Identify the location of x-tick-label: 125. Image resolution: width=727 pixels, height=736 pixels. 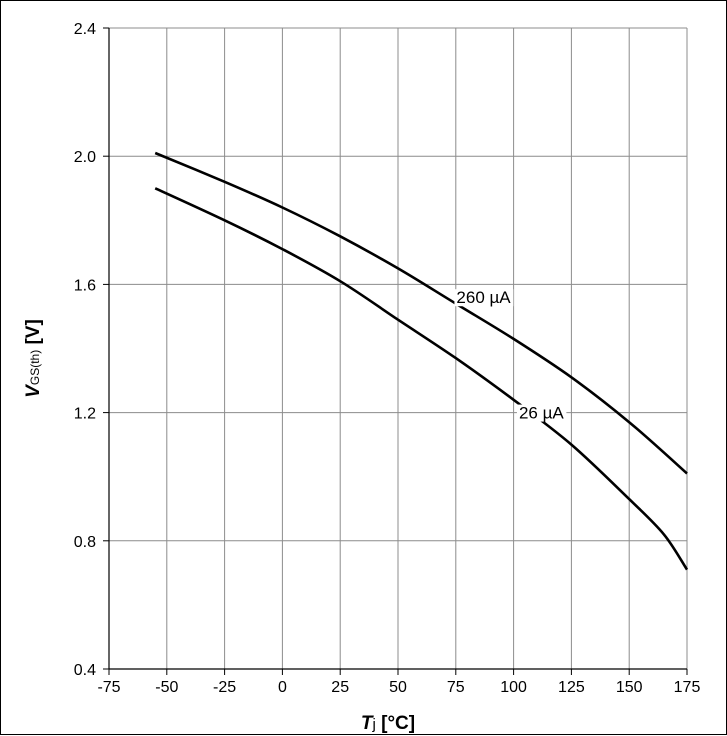
(571, 687).